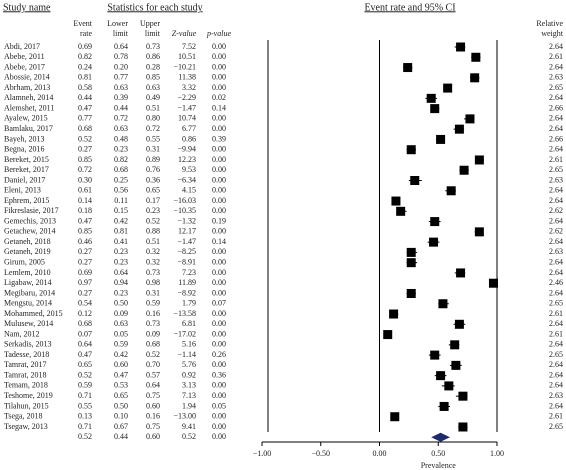 This screenshot has height=470, width=566. What do you see at coordinates (24, 66) in the screenshot?
I see `study-name: Abebe, 2017` at bounding box center [24, 66].